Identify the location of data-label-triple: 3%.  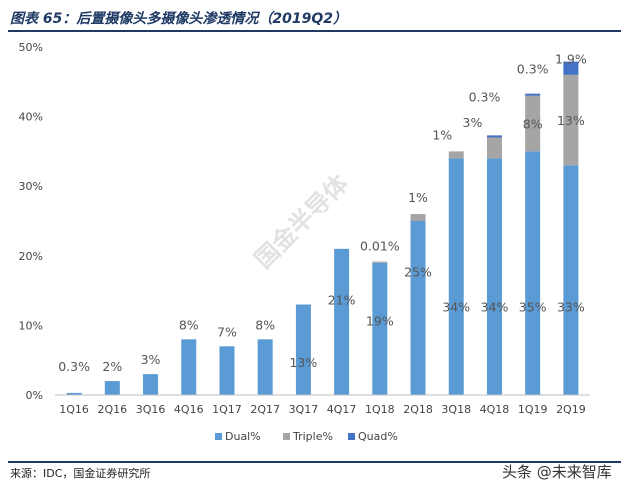
(473, 122).